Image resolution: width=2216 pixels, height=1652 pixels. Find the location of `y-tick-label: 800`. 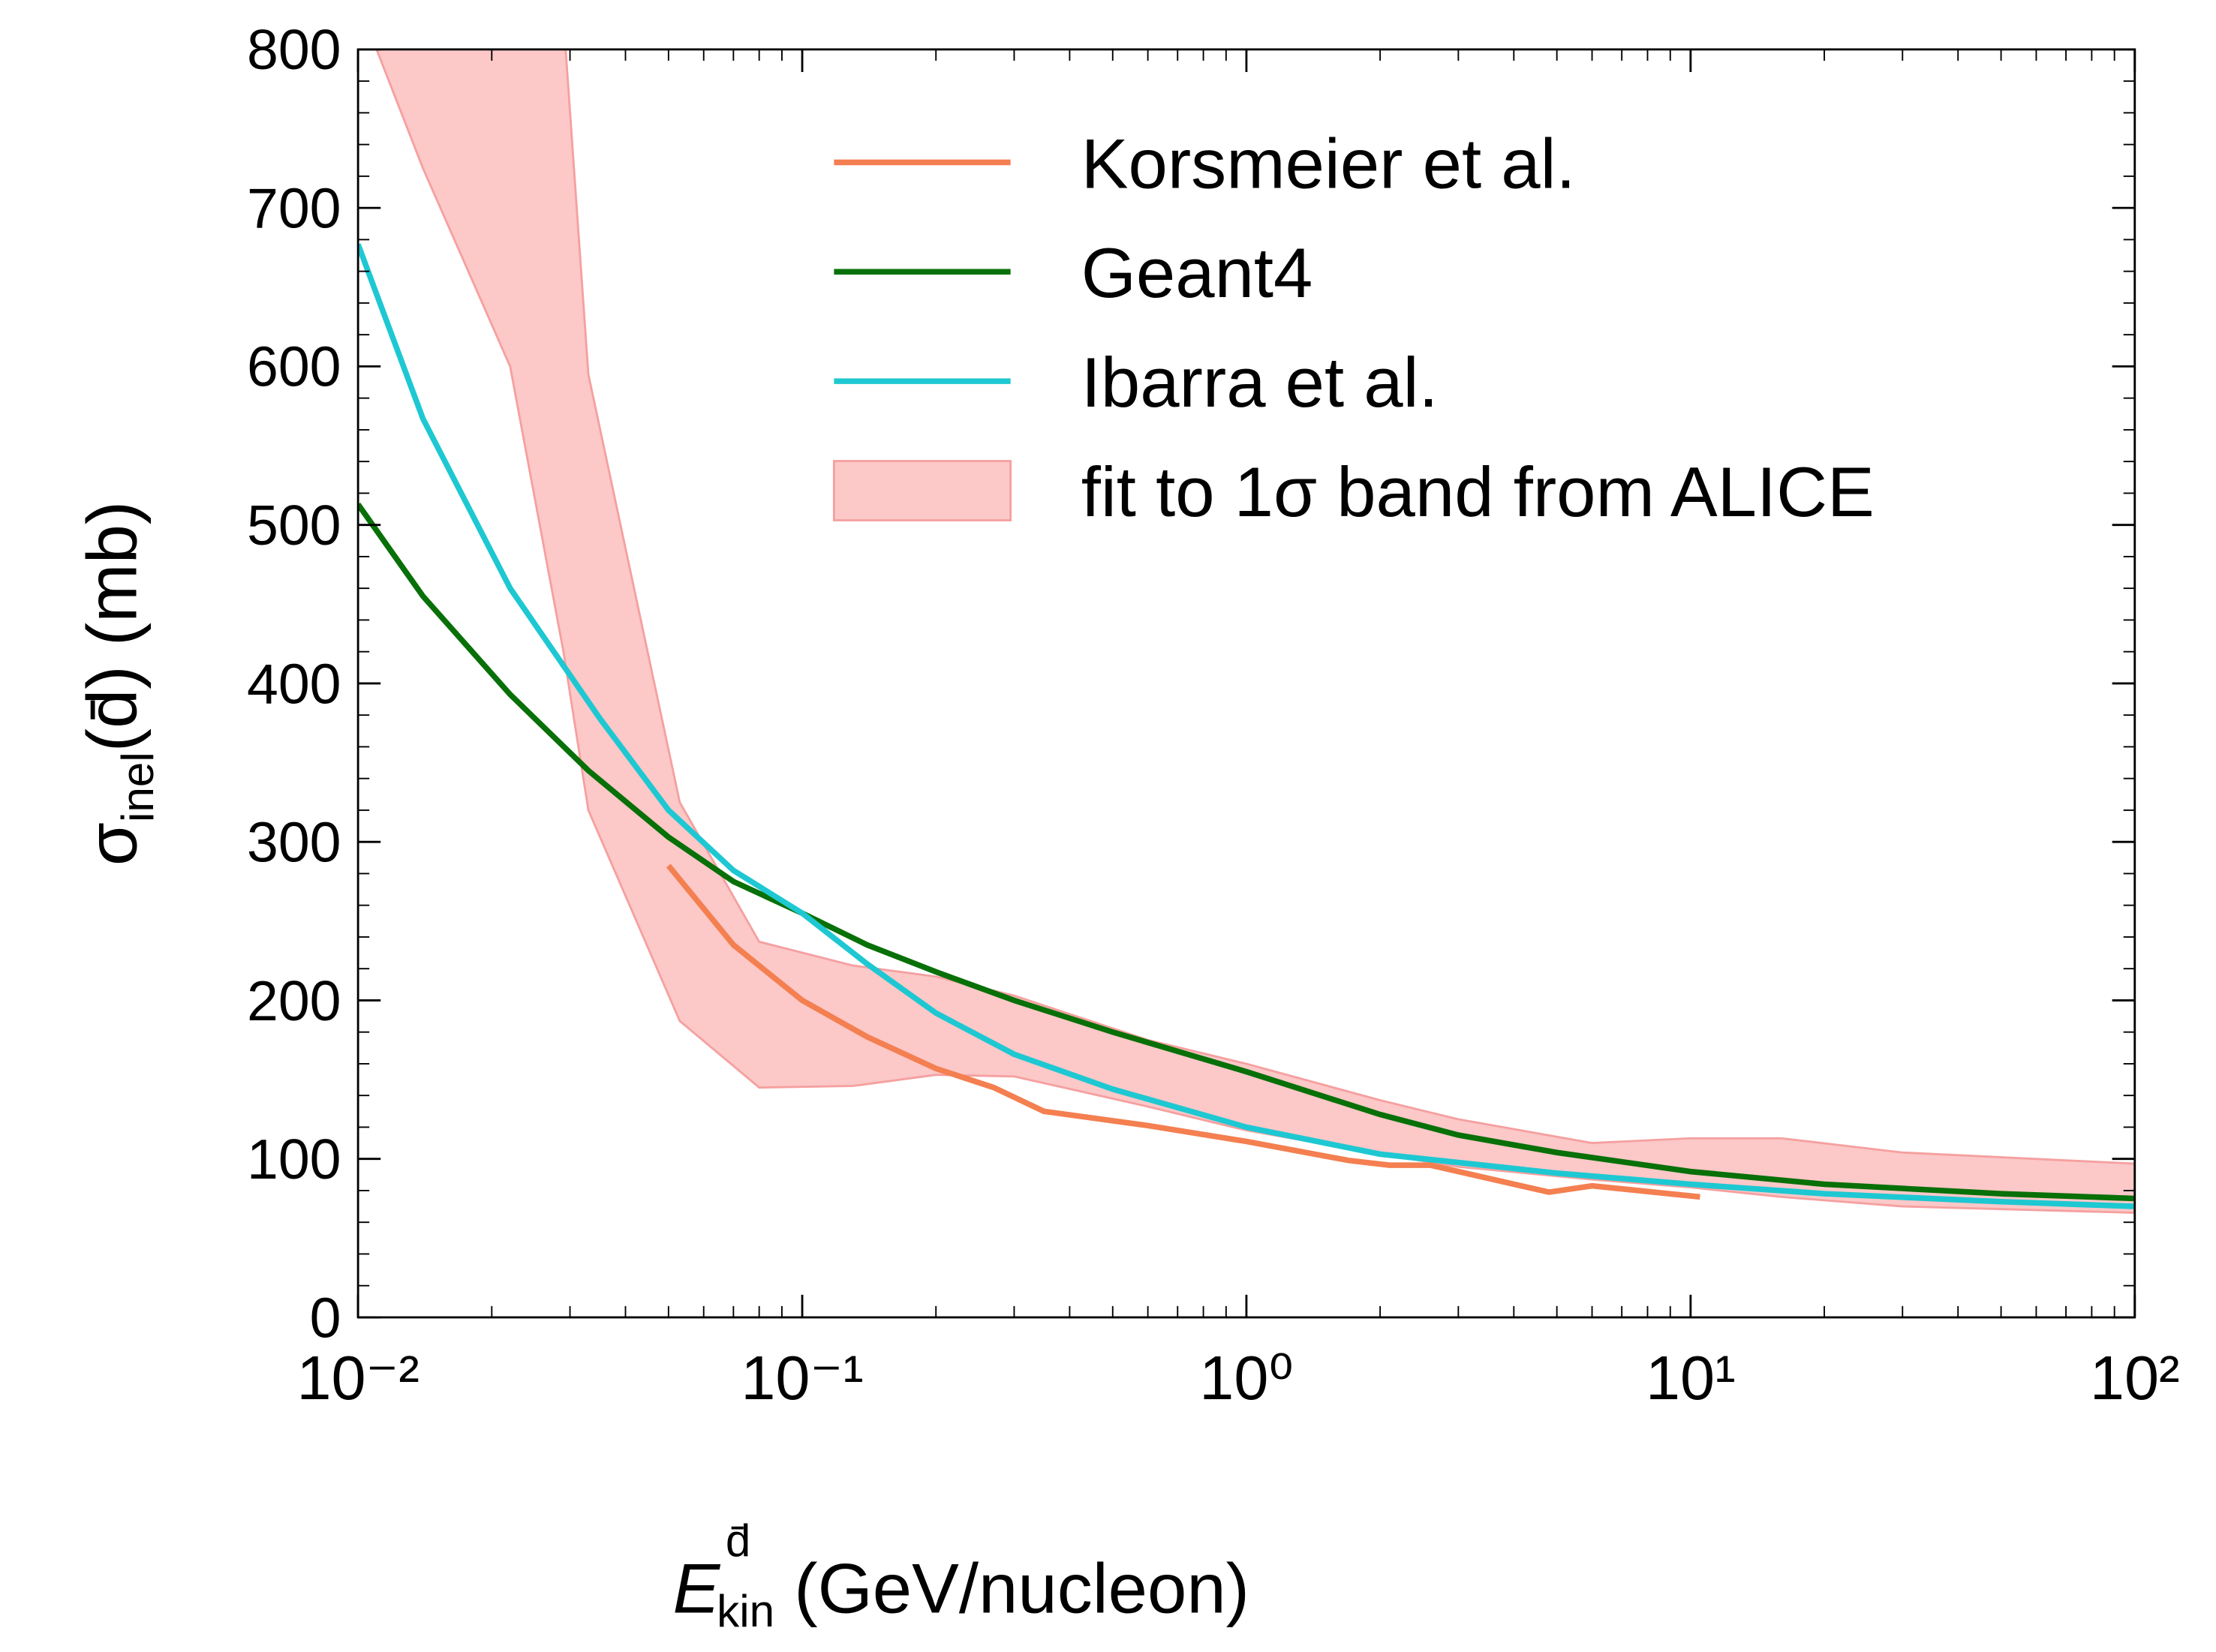

y-tick-label: 800 is located at coordinates (294, 50).